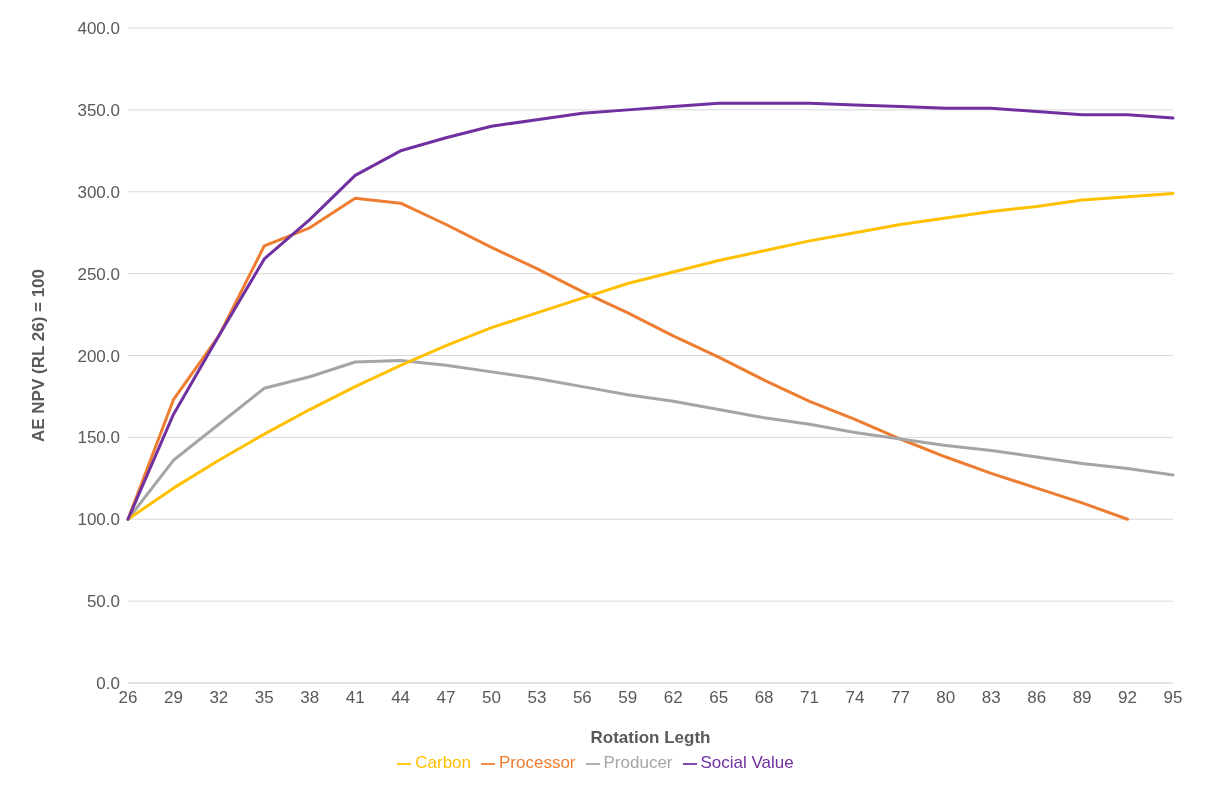 This screenshot has height=792, width=1205. I want to click on legend-label: Social Value, so click(747, 762).